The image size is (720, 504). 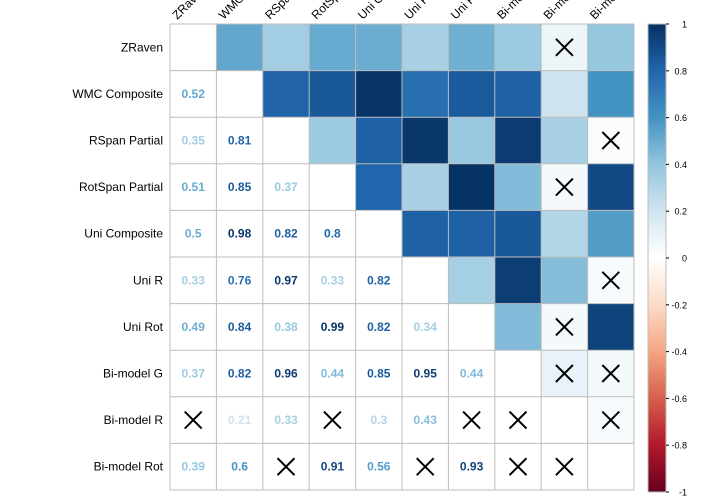 What do you see at coordinates (679, 352) in the screenshot?
I see `colorbar-tick-label: -0.4` at bounding box center [679, 352].